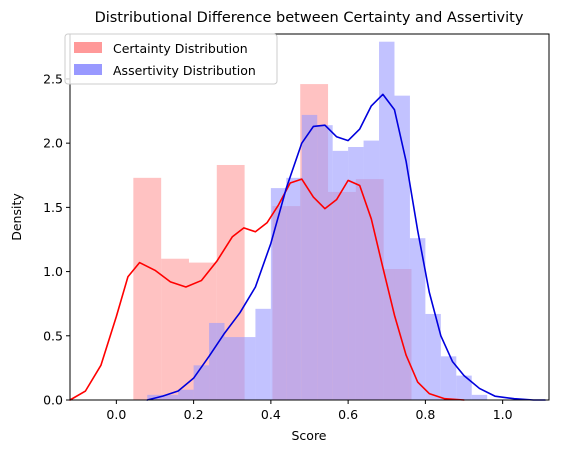  I want to click on x-tick-label-3: 0.6, so click(348, 414).